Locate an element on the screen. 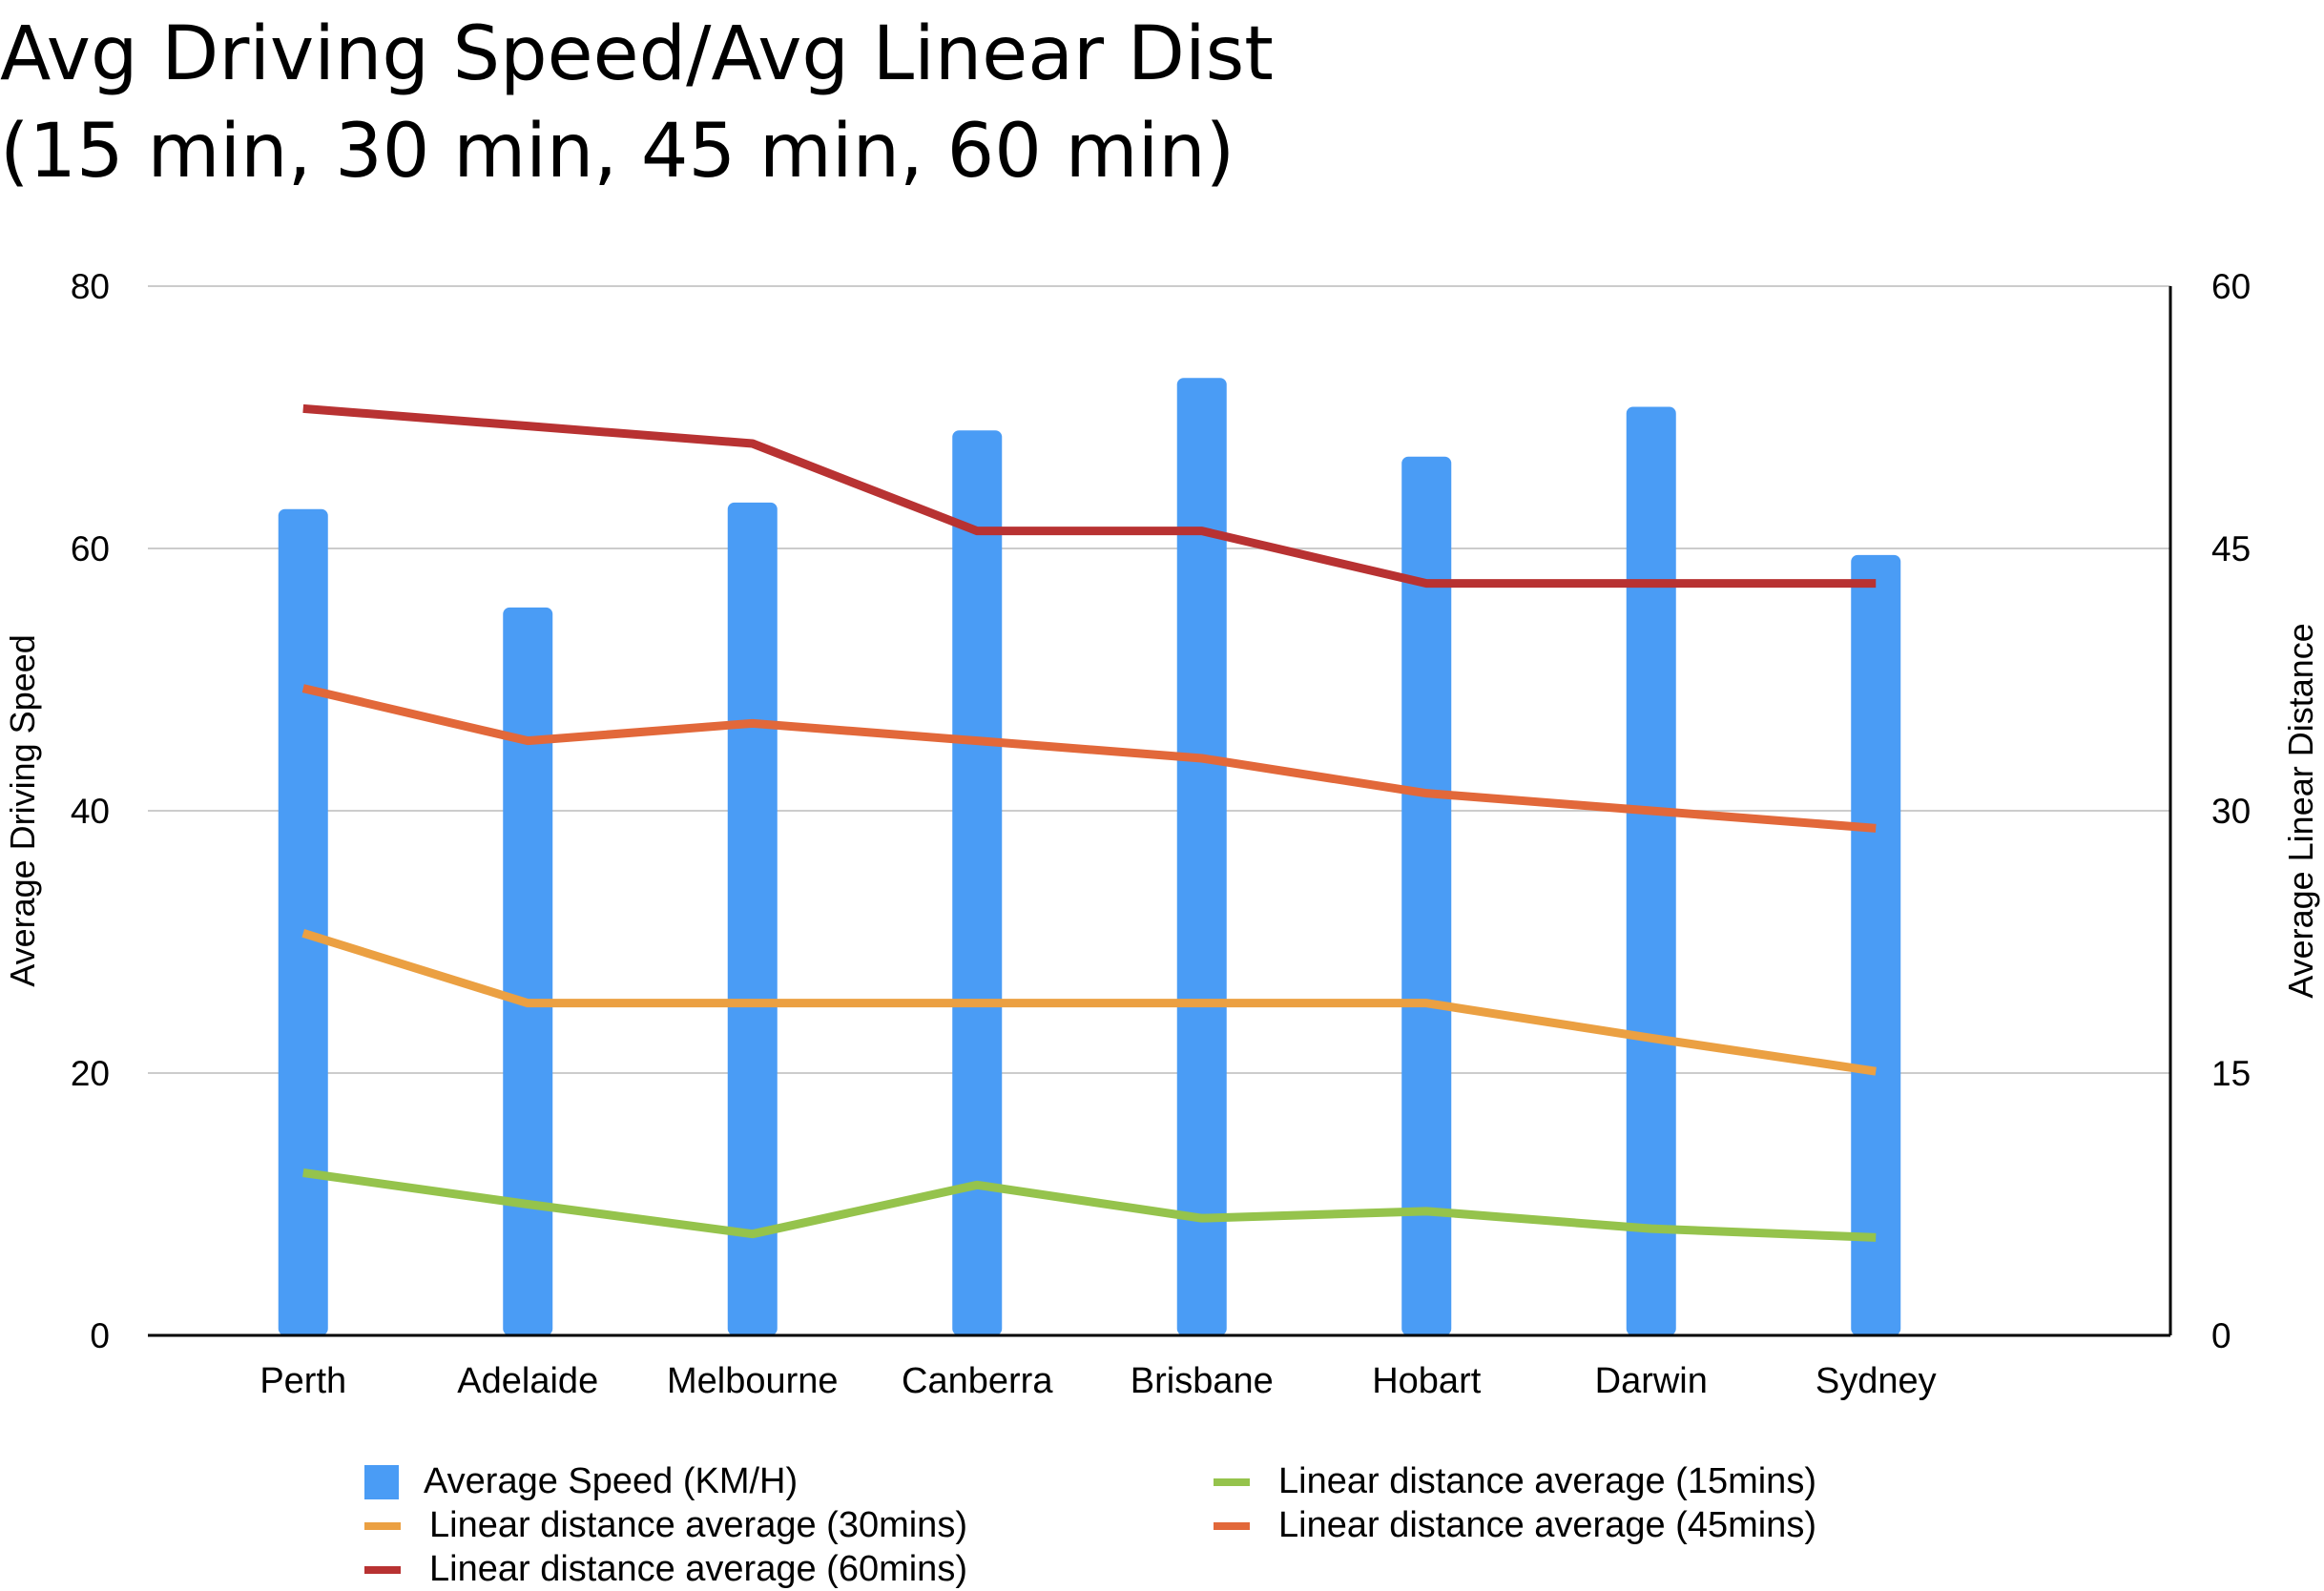 This screenshot has width=2324, height=1591. chart-title-line-2: (15 min, 30 min, 45 min, 60 min) is located at coordinates (617, 152).